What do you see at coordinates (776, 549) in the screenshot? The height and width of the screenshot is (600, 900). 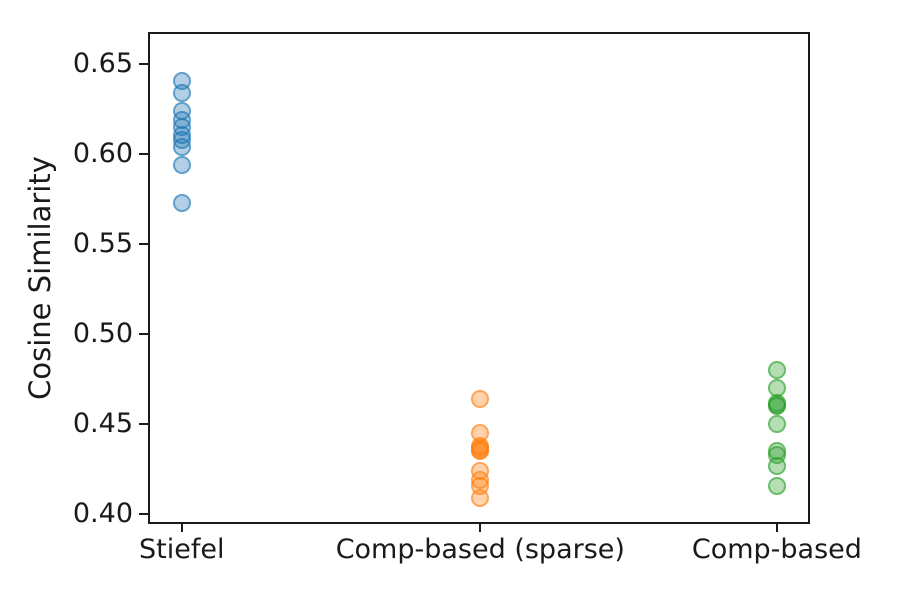 I see `x-tick-label-3: Comp-based` at bounding box center [776, 549].